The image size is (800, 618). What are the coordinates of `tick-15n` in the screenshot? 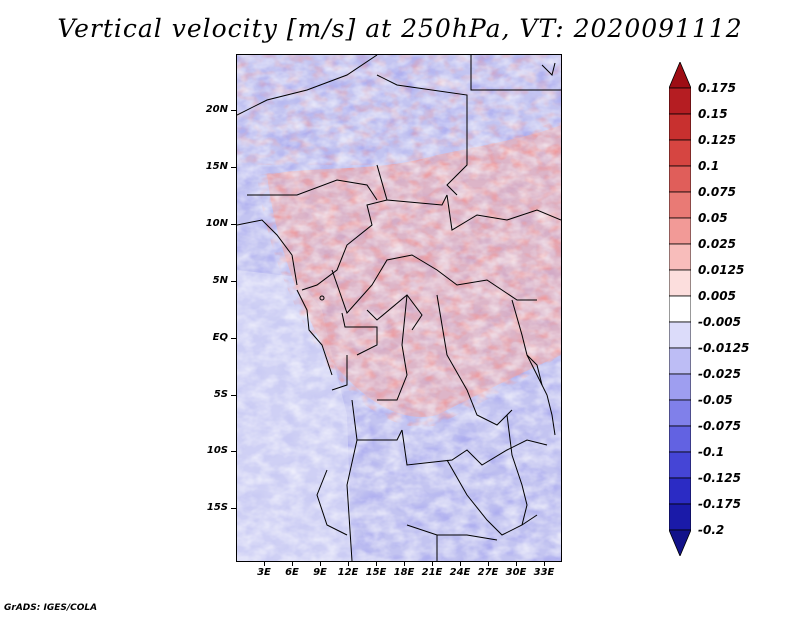 It's located at (233, 167).